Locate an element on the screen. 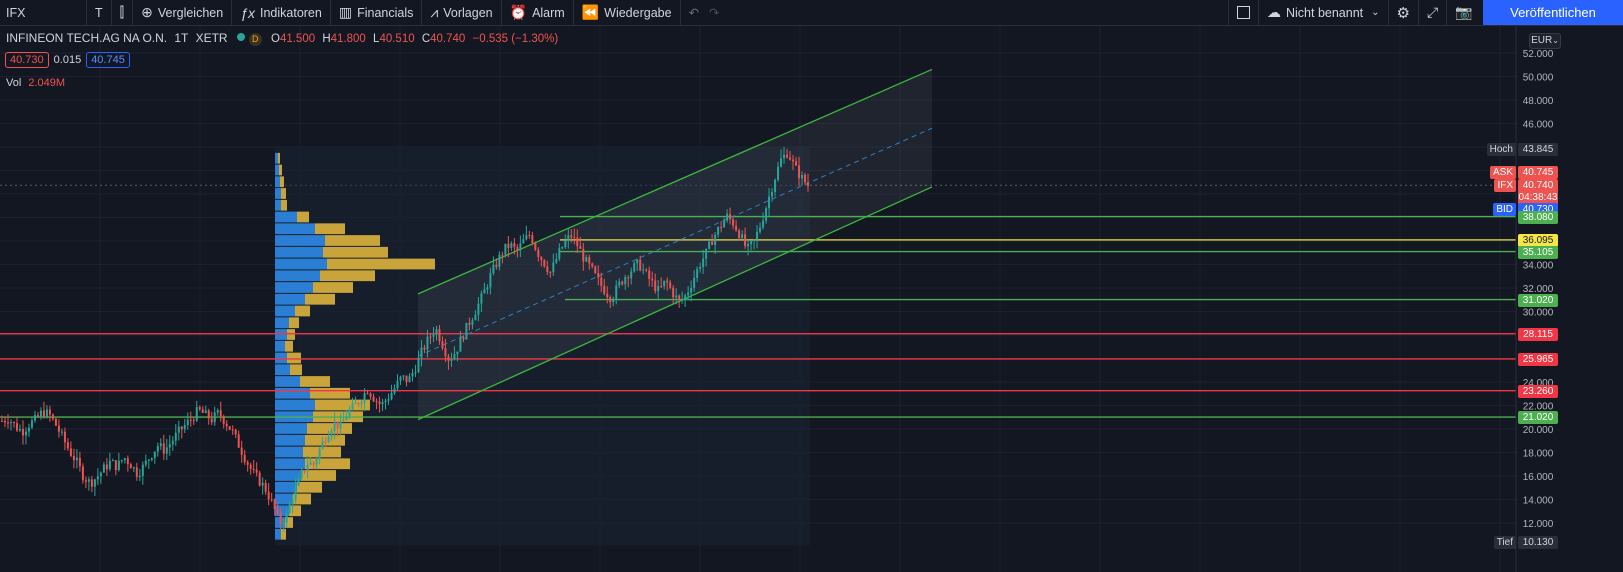 This screenshot has width=1623, height=572. fullscreen-button: ⤢ is located at coordinates (1432, 12).